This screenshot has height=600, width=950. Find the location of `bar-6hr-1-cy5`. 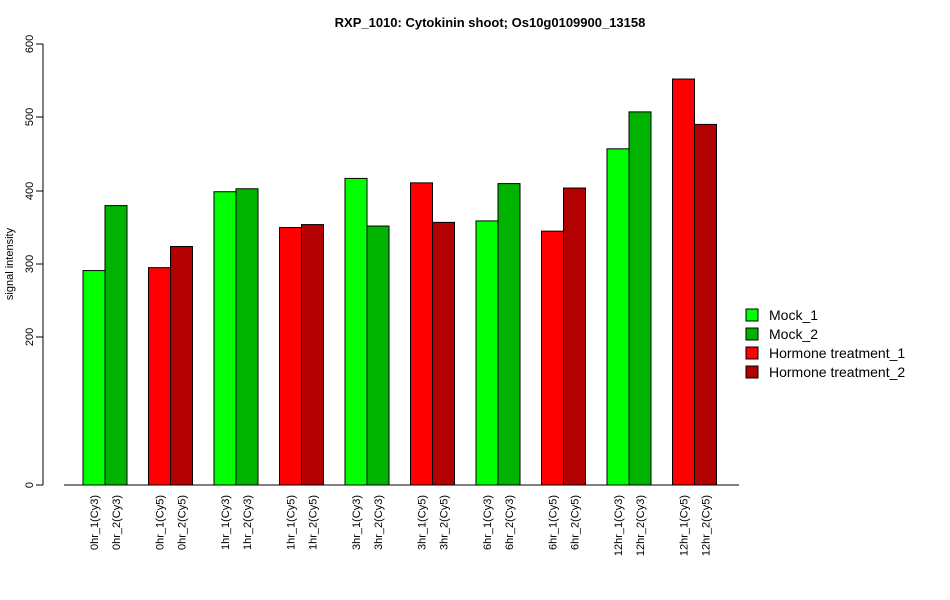

bar-6hr-1-cy5 is located at coordinates (552, 358).